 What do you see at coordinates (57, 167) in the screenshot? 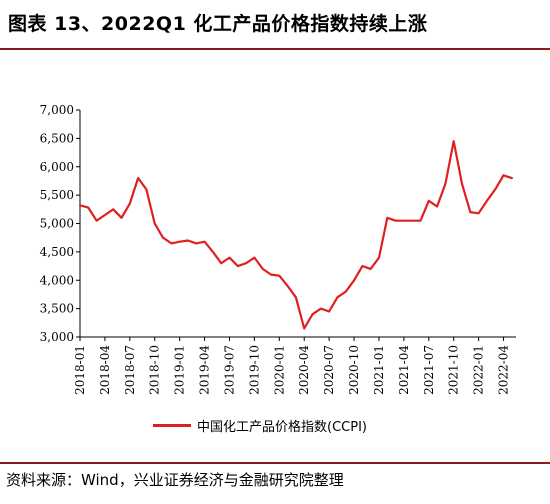
I see `y-tick-label: 6,000` at bounding box center [57, 167].